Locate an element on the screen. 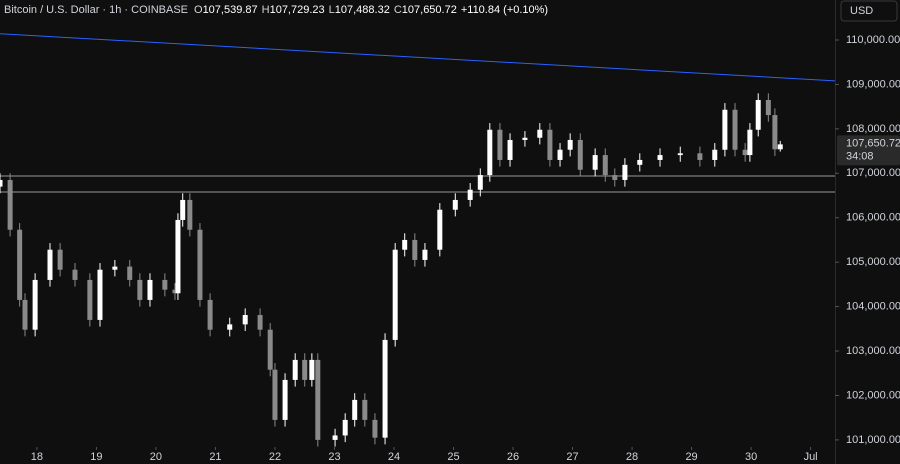 This screenshot has width=900, height=464. last-price-box is located at coordinates (868, 150).